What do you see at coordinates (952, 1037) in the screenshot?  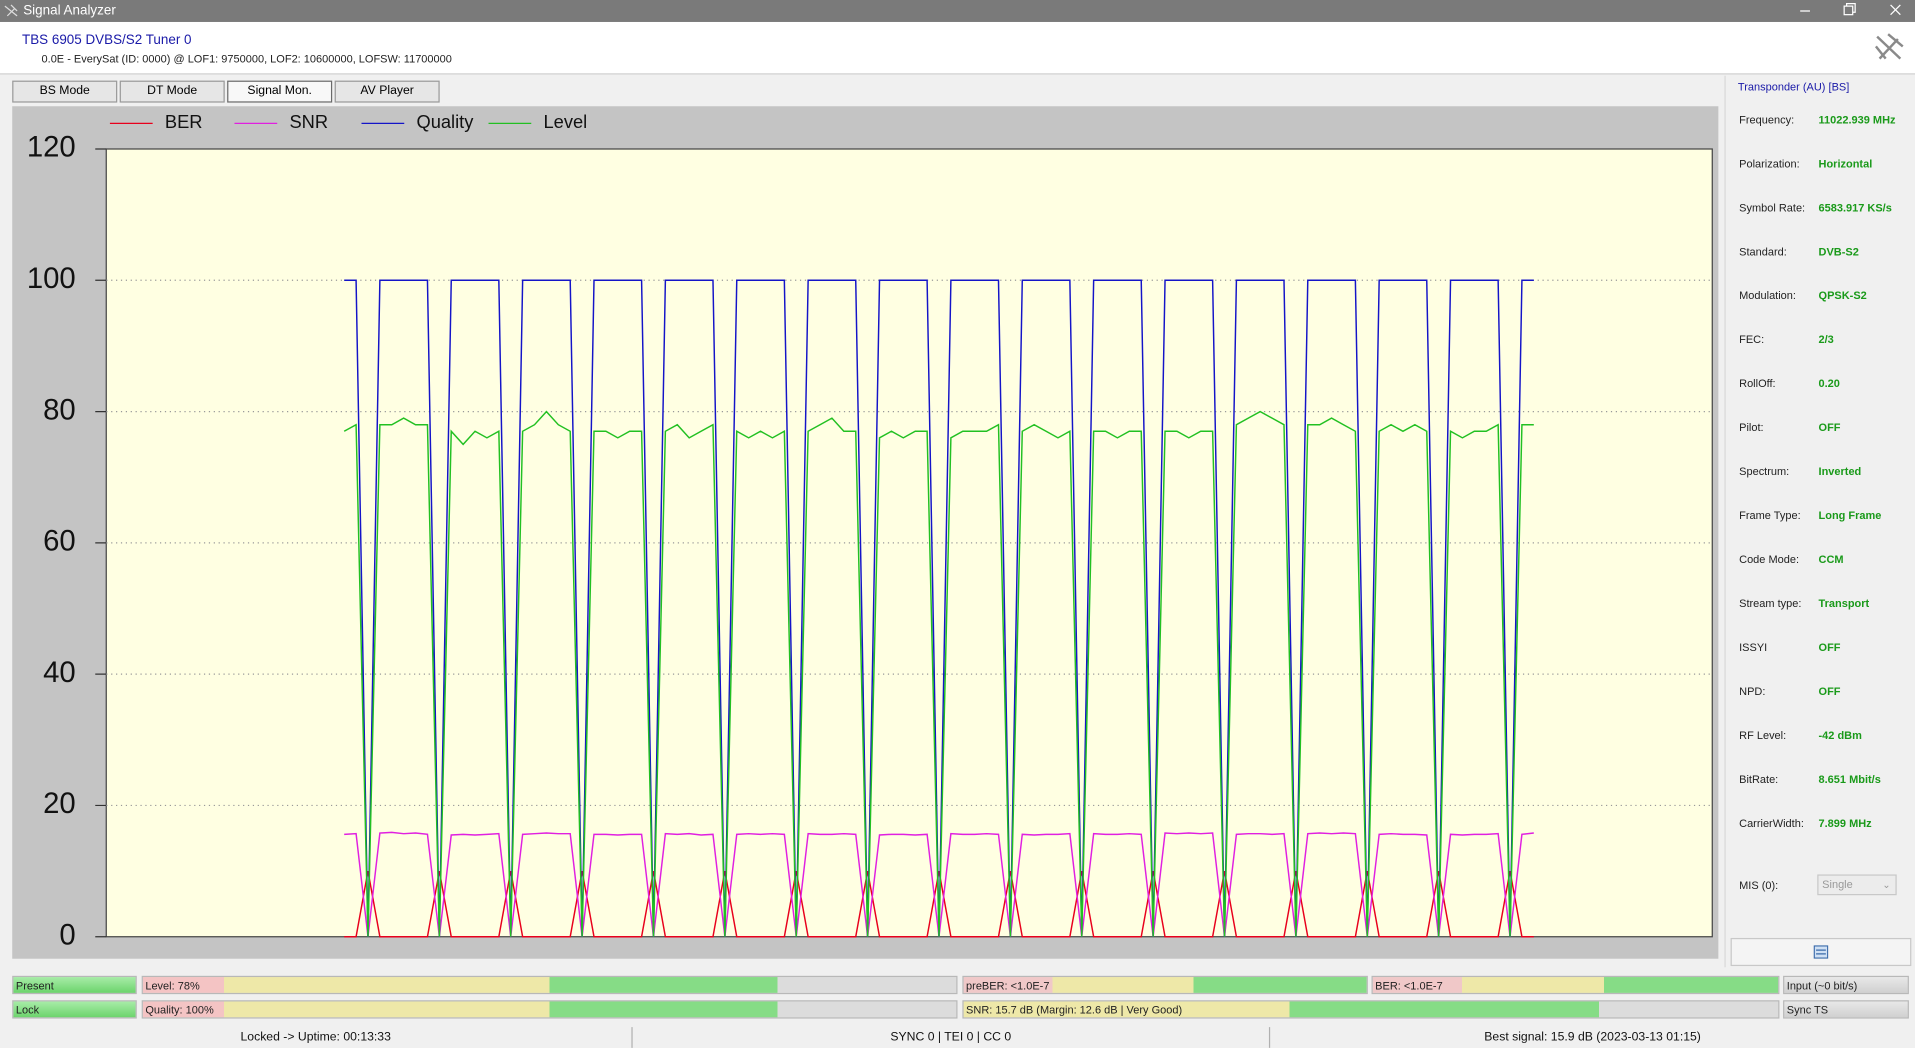 I see `footer-sync: SYNC 0 | TEI 0 | CC 0` at bounding box center [952, 1037].